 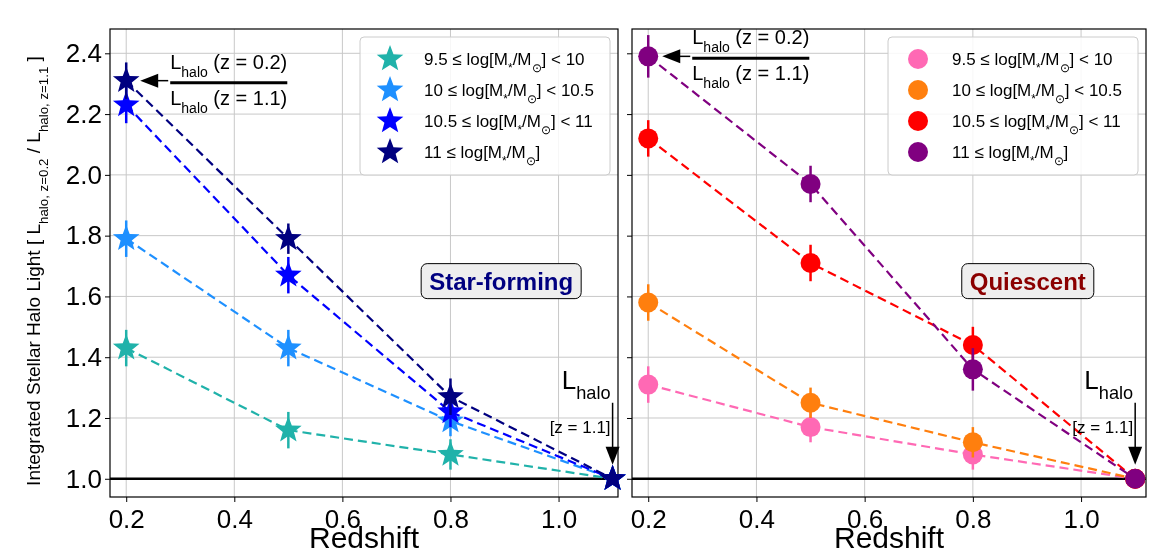 What do you see at coordinates (83, 174) in the screenshot?
I see `y-tick-label: 2.0` at bounding box center [83, 174].